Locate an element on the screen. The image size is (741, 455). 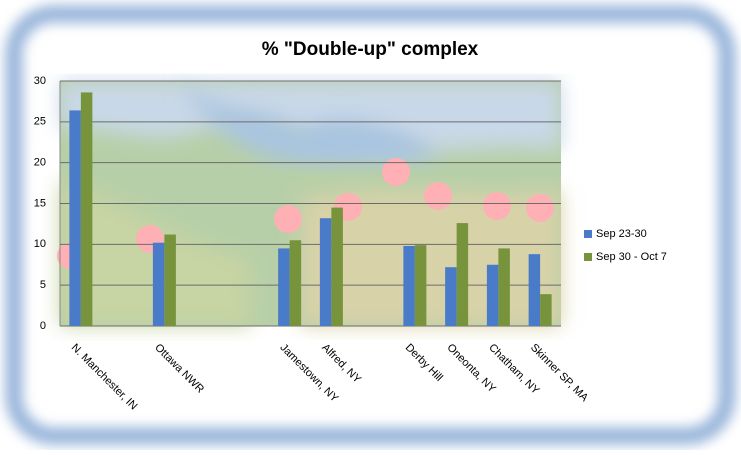
y-tick-label: 25 is located at coordinates (40, 122).